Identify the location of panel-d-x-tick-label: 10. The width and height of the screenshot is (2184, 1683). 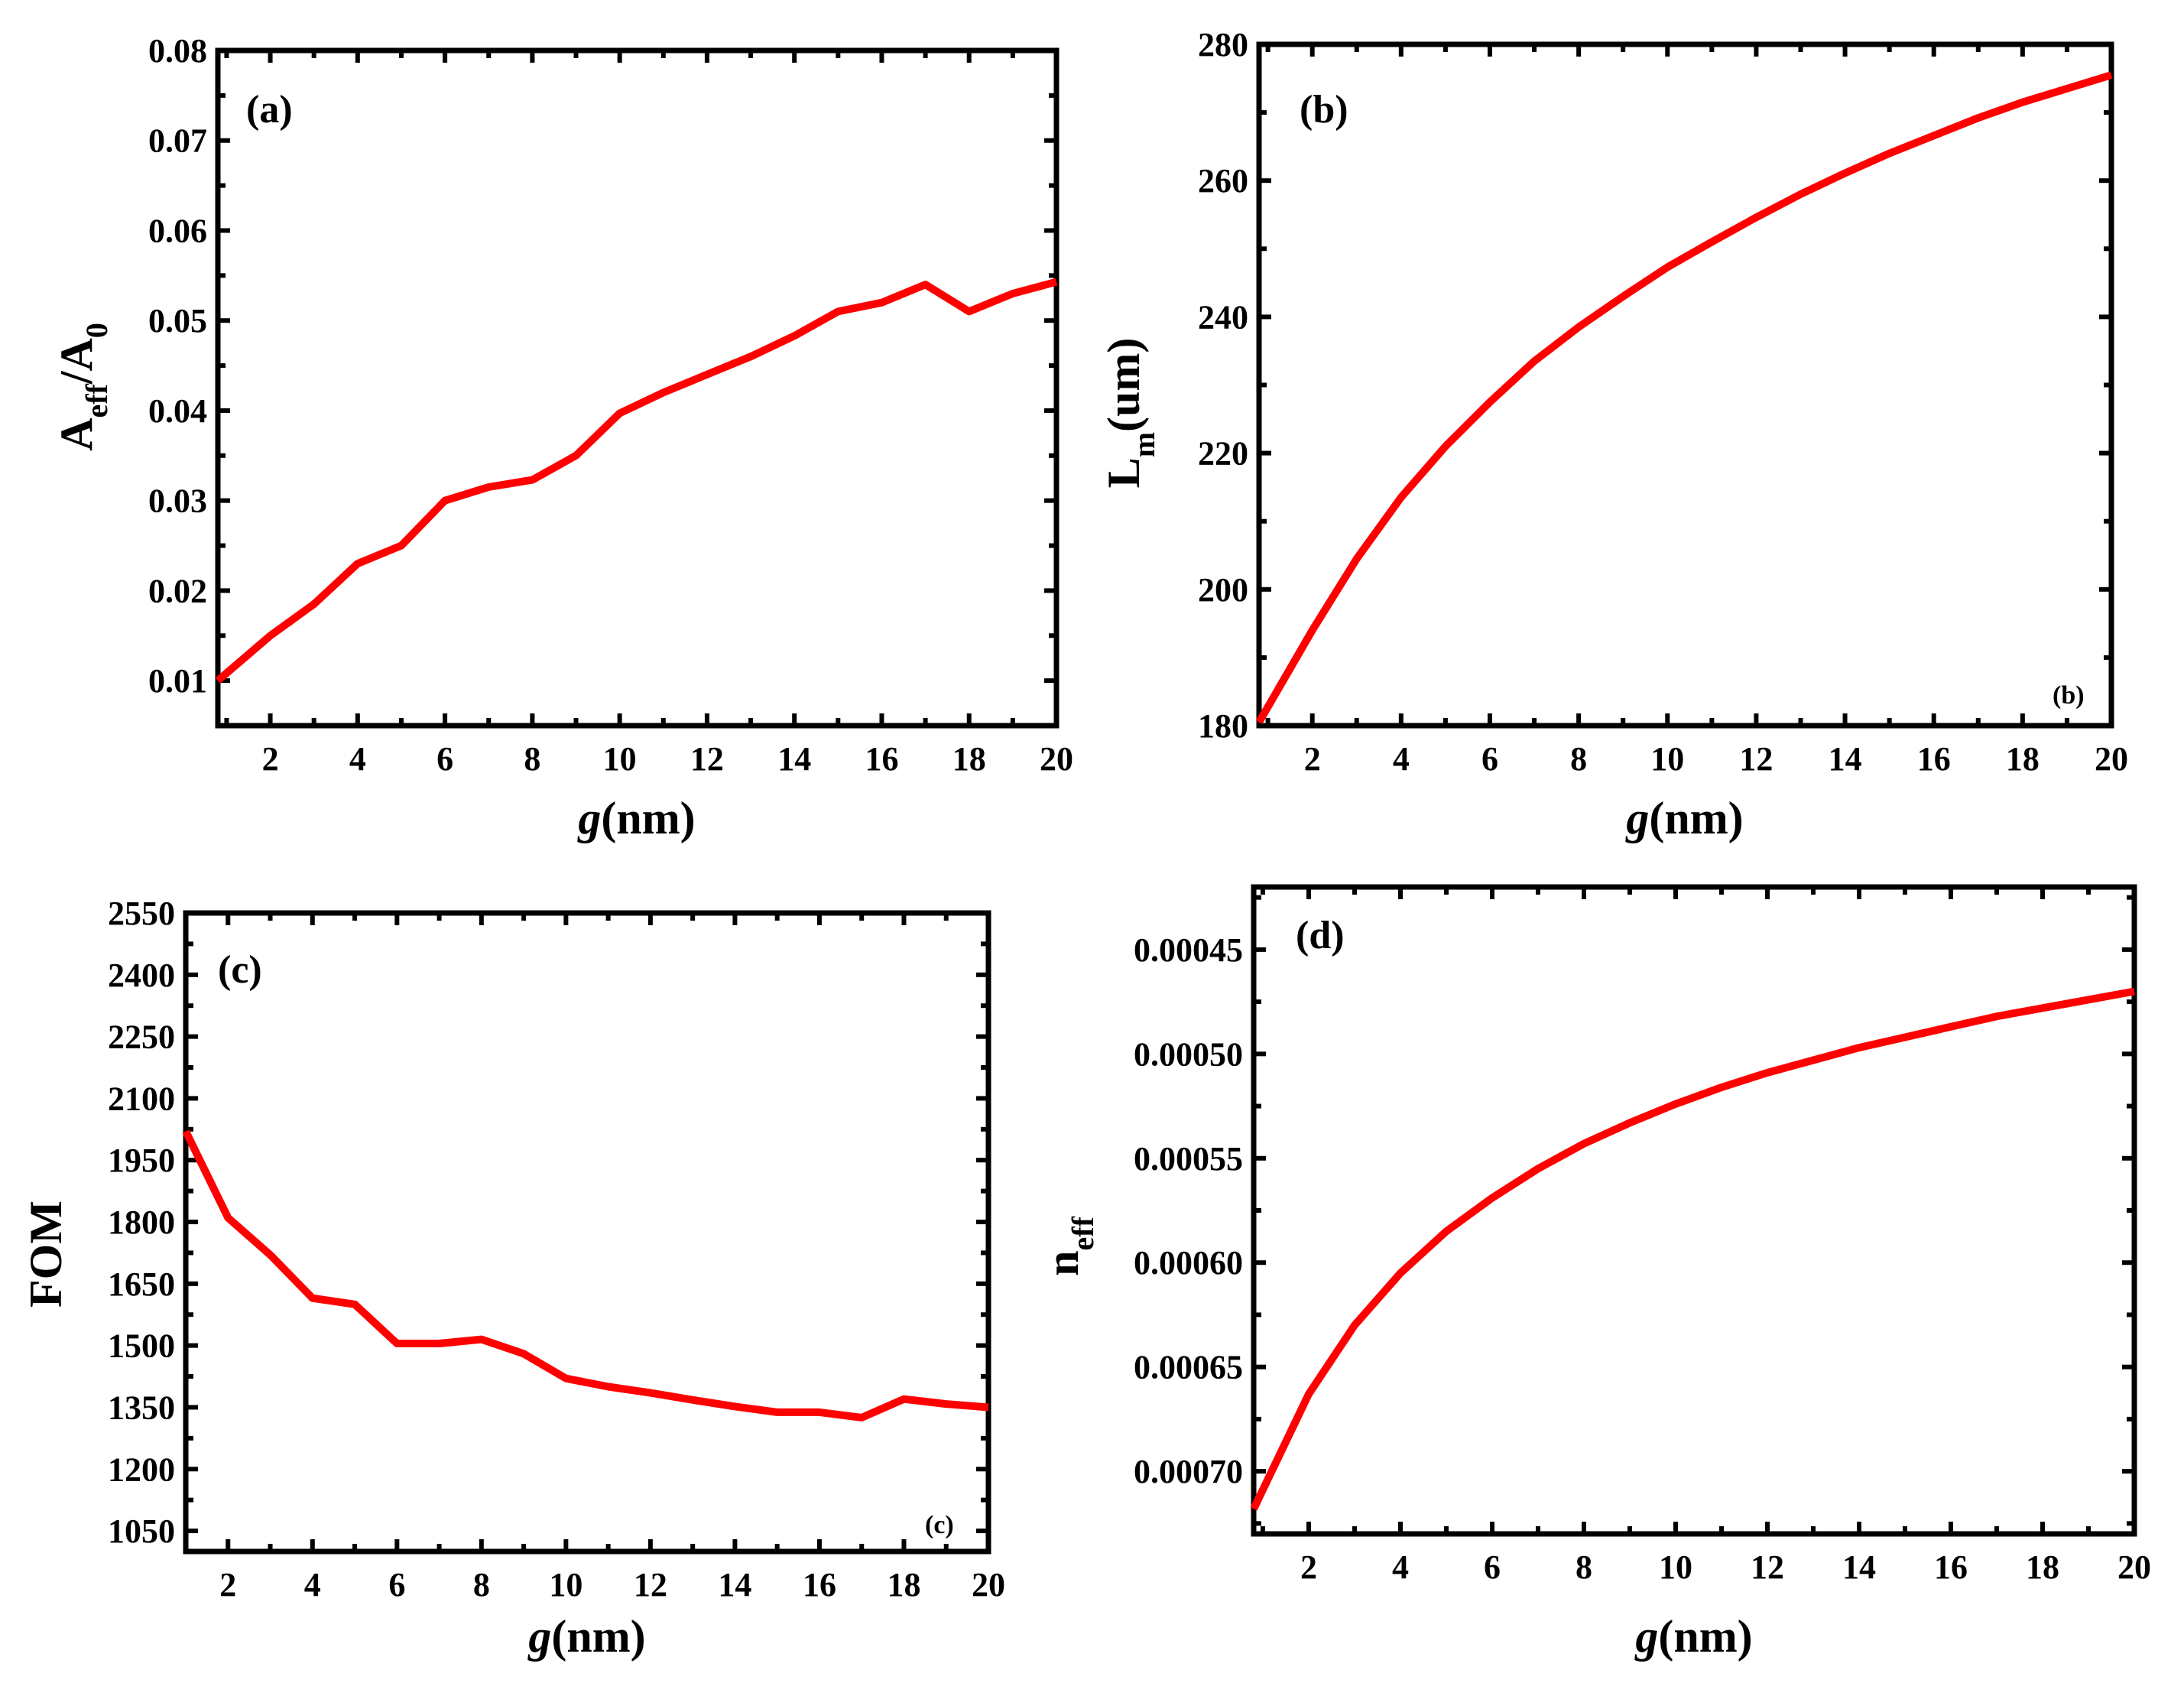
(1675, 1567).